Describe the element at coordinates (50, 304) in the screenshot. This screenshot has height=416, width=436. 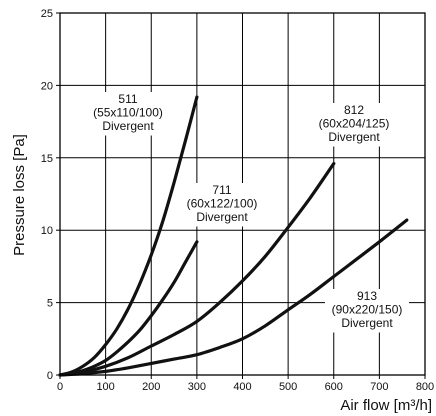
I see `y-tick-label: 5` at that location.